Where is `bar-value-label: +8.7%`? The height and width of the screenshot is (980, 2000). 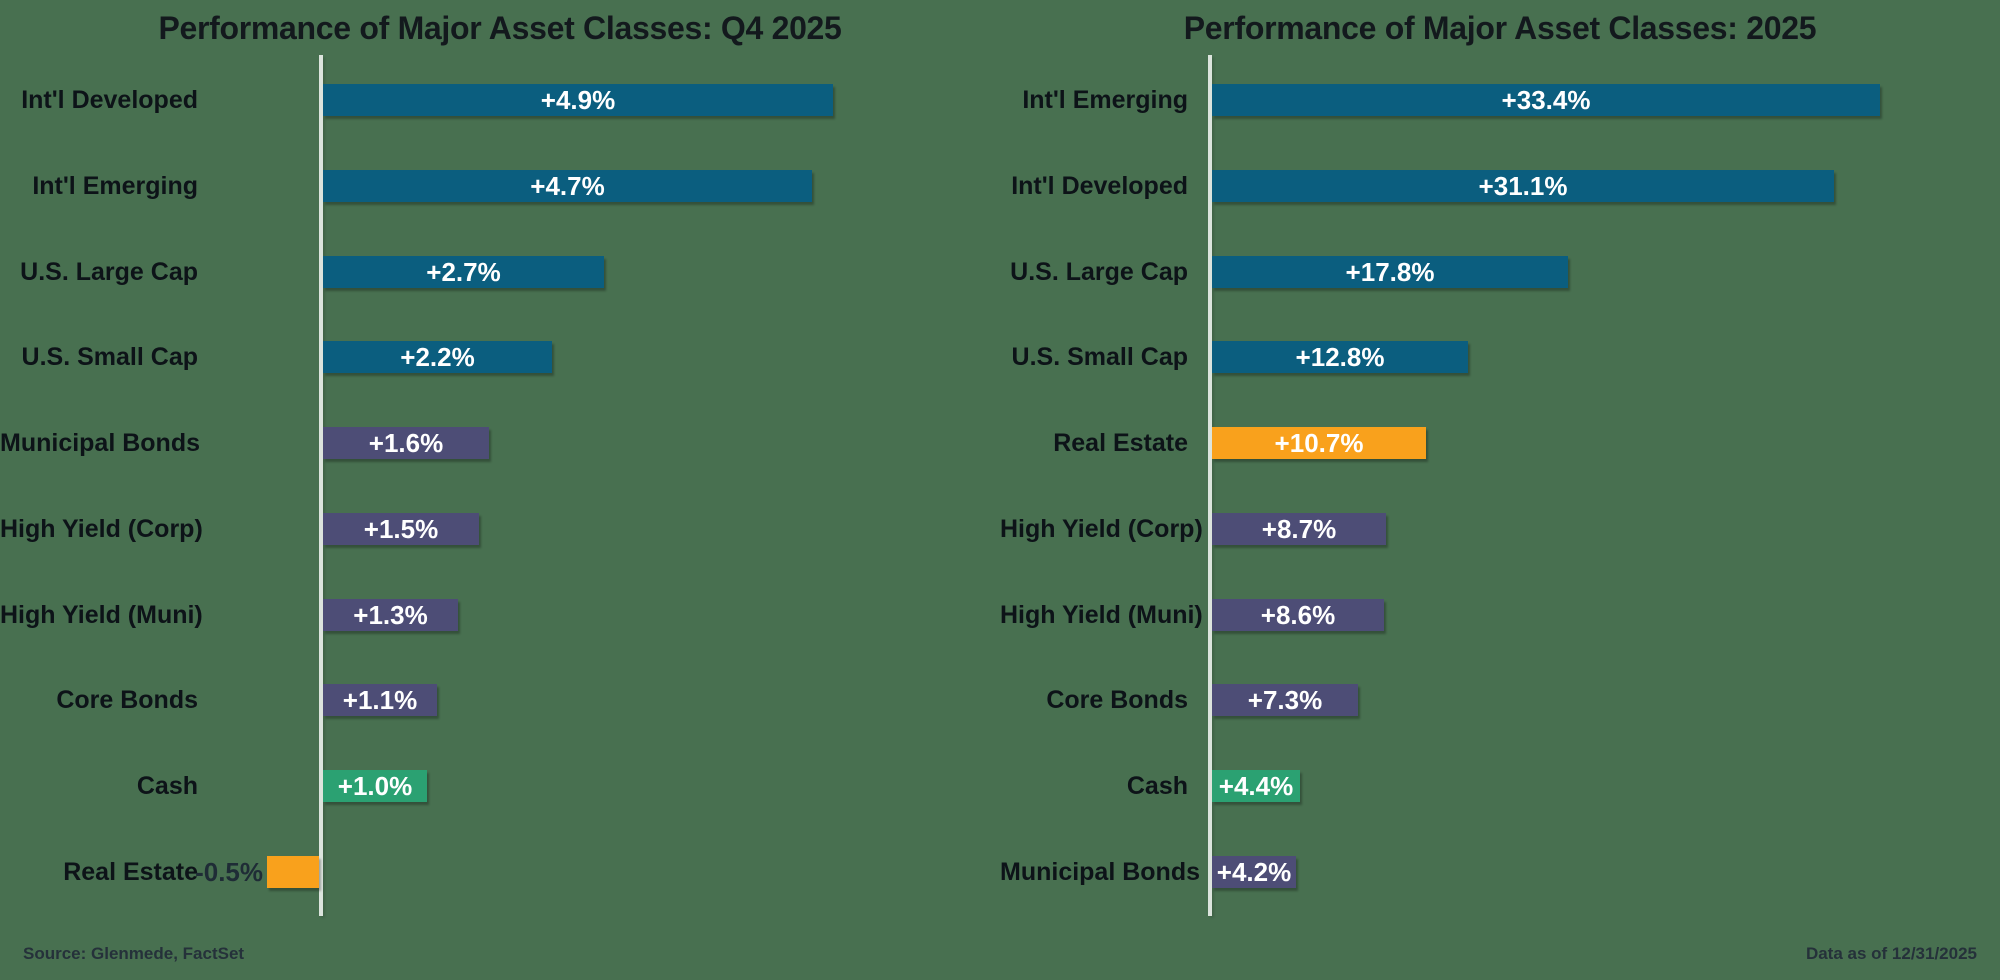 bar-value-label: +8.7% is located at coordinates (1299, 529).